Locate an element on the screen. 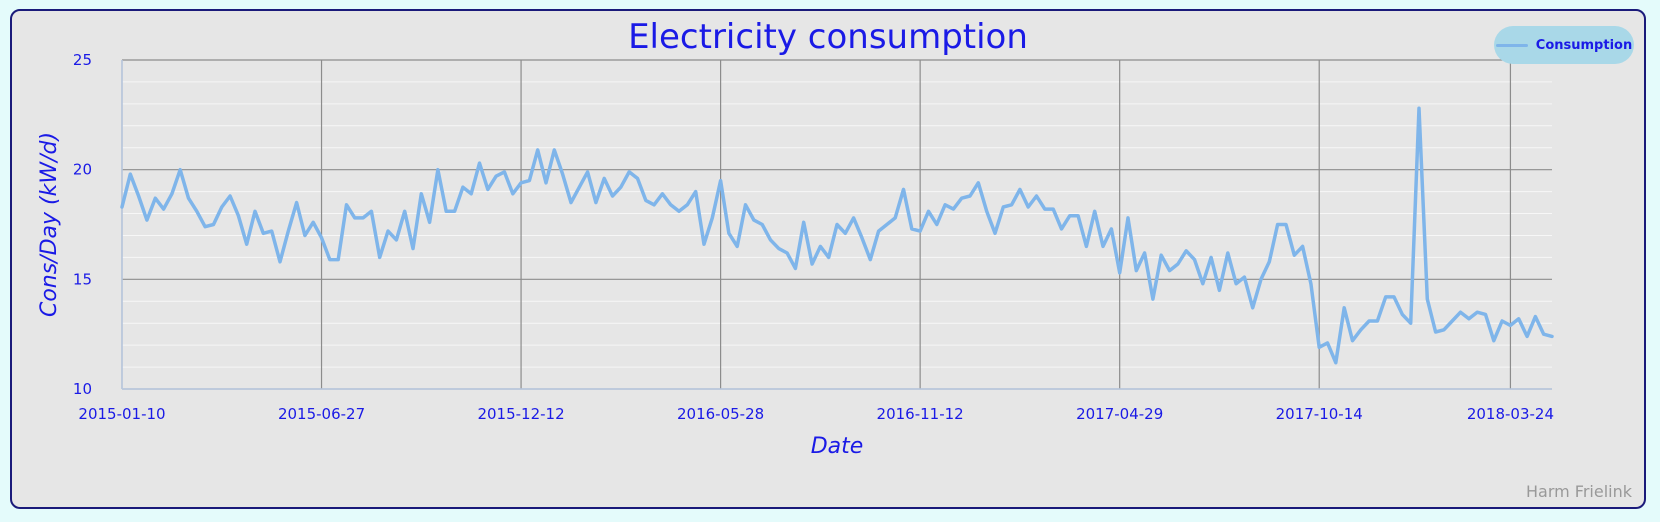 The image size is (1660, 522). chart-legend: Consumption is located at coordinates (1564, 45).